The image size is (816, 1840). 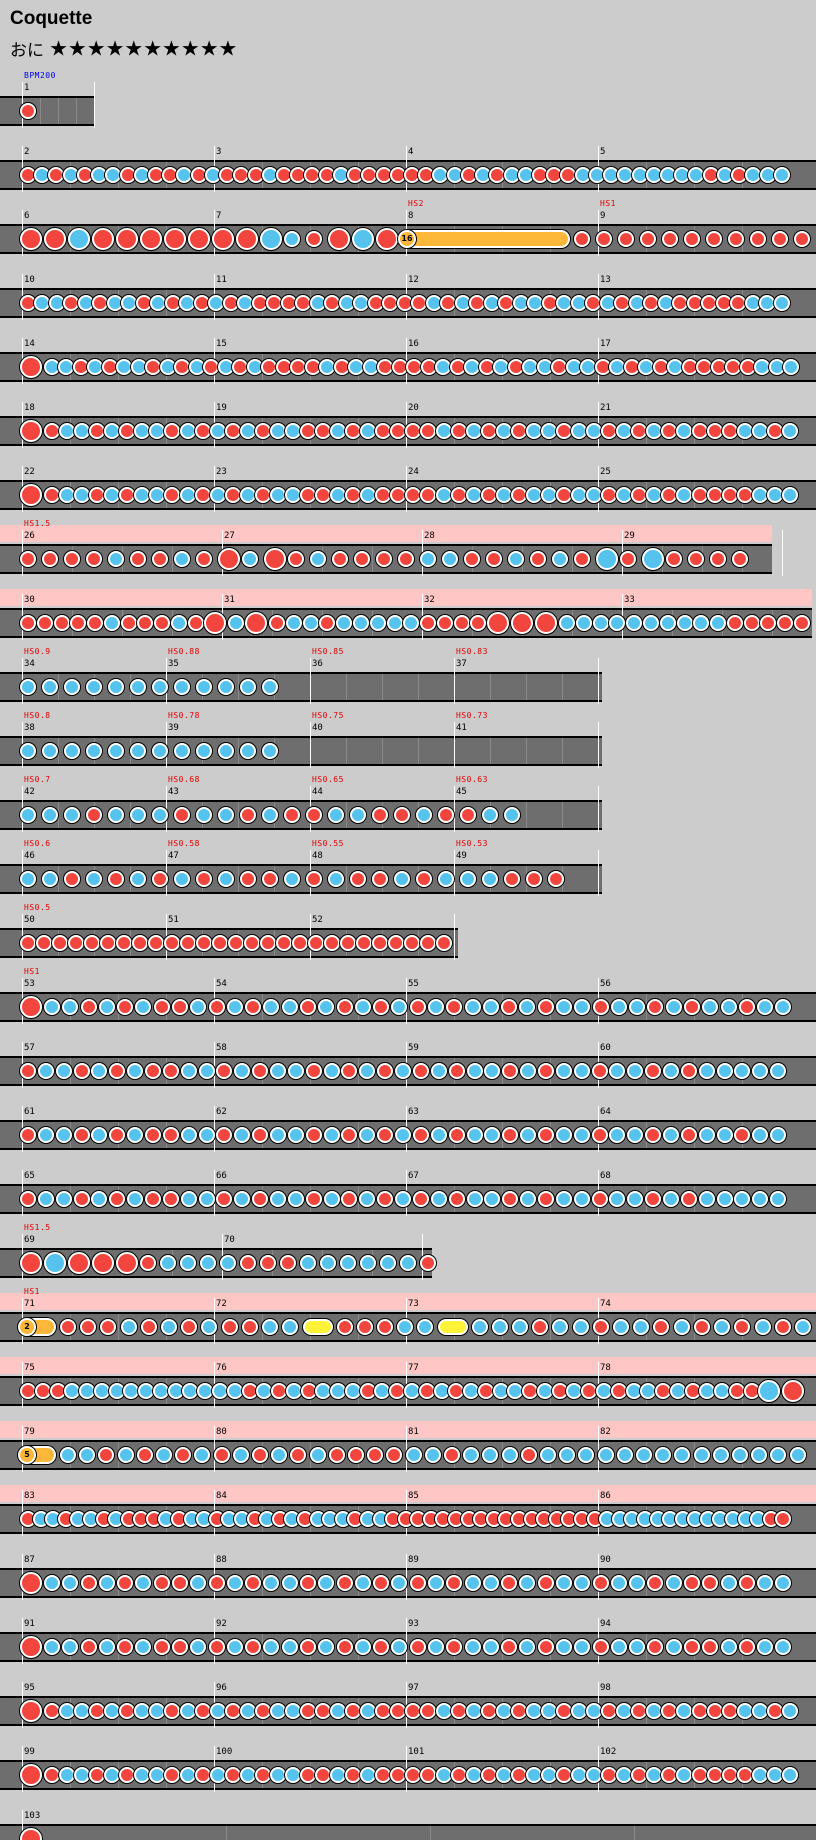 What do you see at coordinates (413, 1176) in the screenshot?
I see `measure-number: 67` at bounding box center [413, 1176].